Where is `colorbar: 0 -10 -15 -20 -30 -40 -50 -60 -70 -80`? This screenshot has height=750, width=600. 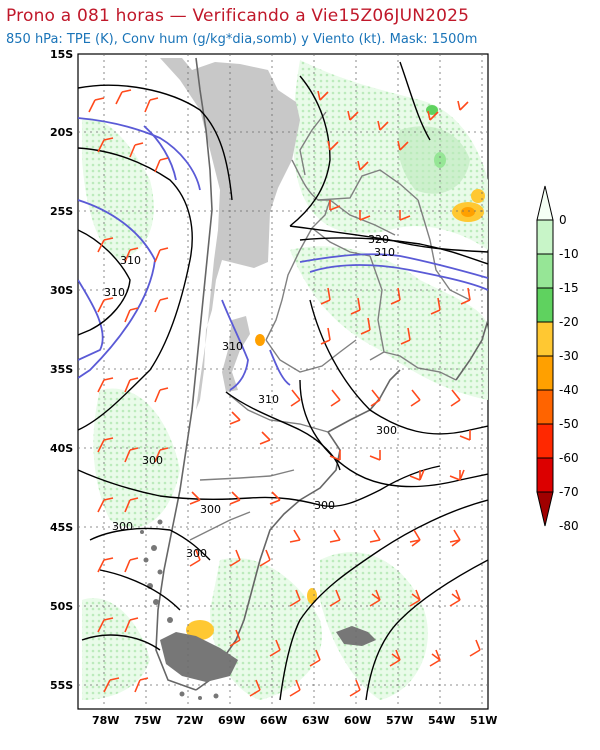 colorbar: 0 -10 -15 -20 -30 -40 -50 -60 -70 -80 is located at coordinates (557, 359).